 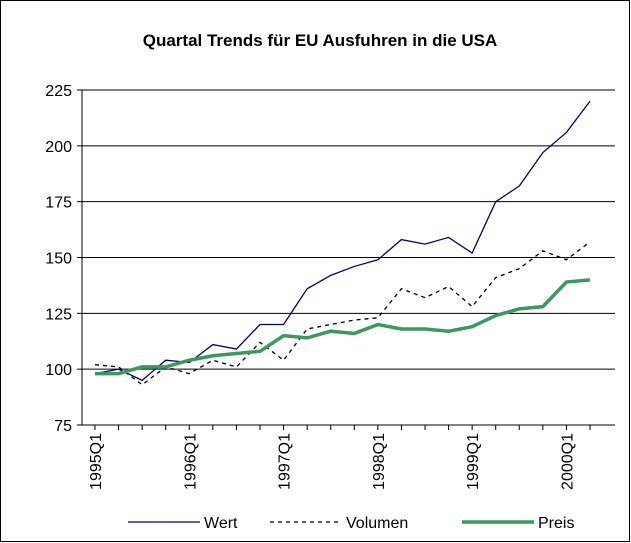 What do you see at coordinates (556, 523) in the screenshot?
I see `legend-label: Preis` at bounding box center [556, 523].